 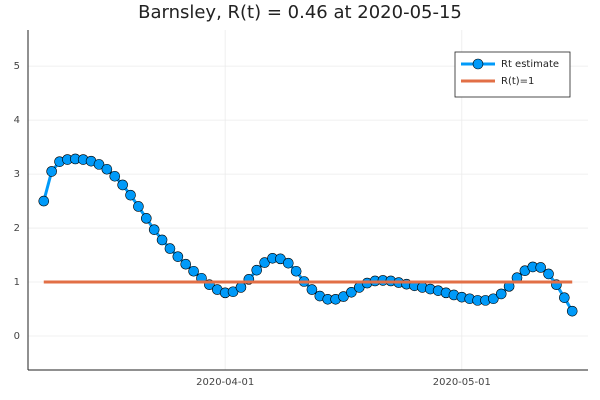 What do you see at coordinates (462, 382) in the screenshot?
I see `x-tick-label: 2020-05-01` at bounding box center [462, 382].